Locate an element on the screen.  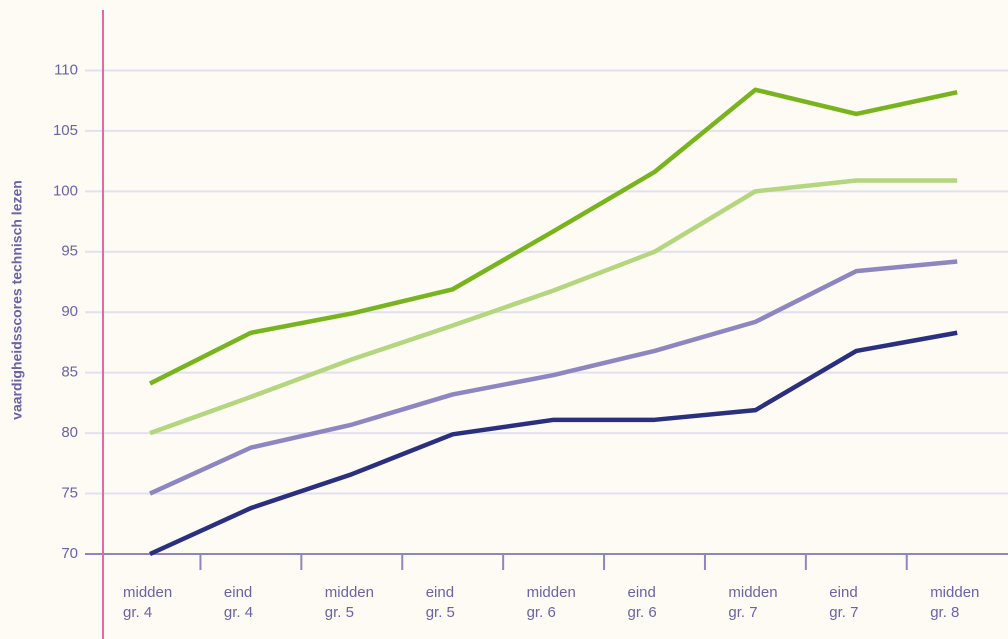
x-tick-label: eind gr. 5 is located at coordinates (440, 602).